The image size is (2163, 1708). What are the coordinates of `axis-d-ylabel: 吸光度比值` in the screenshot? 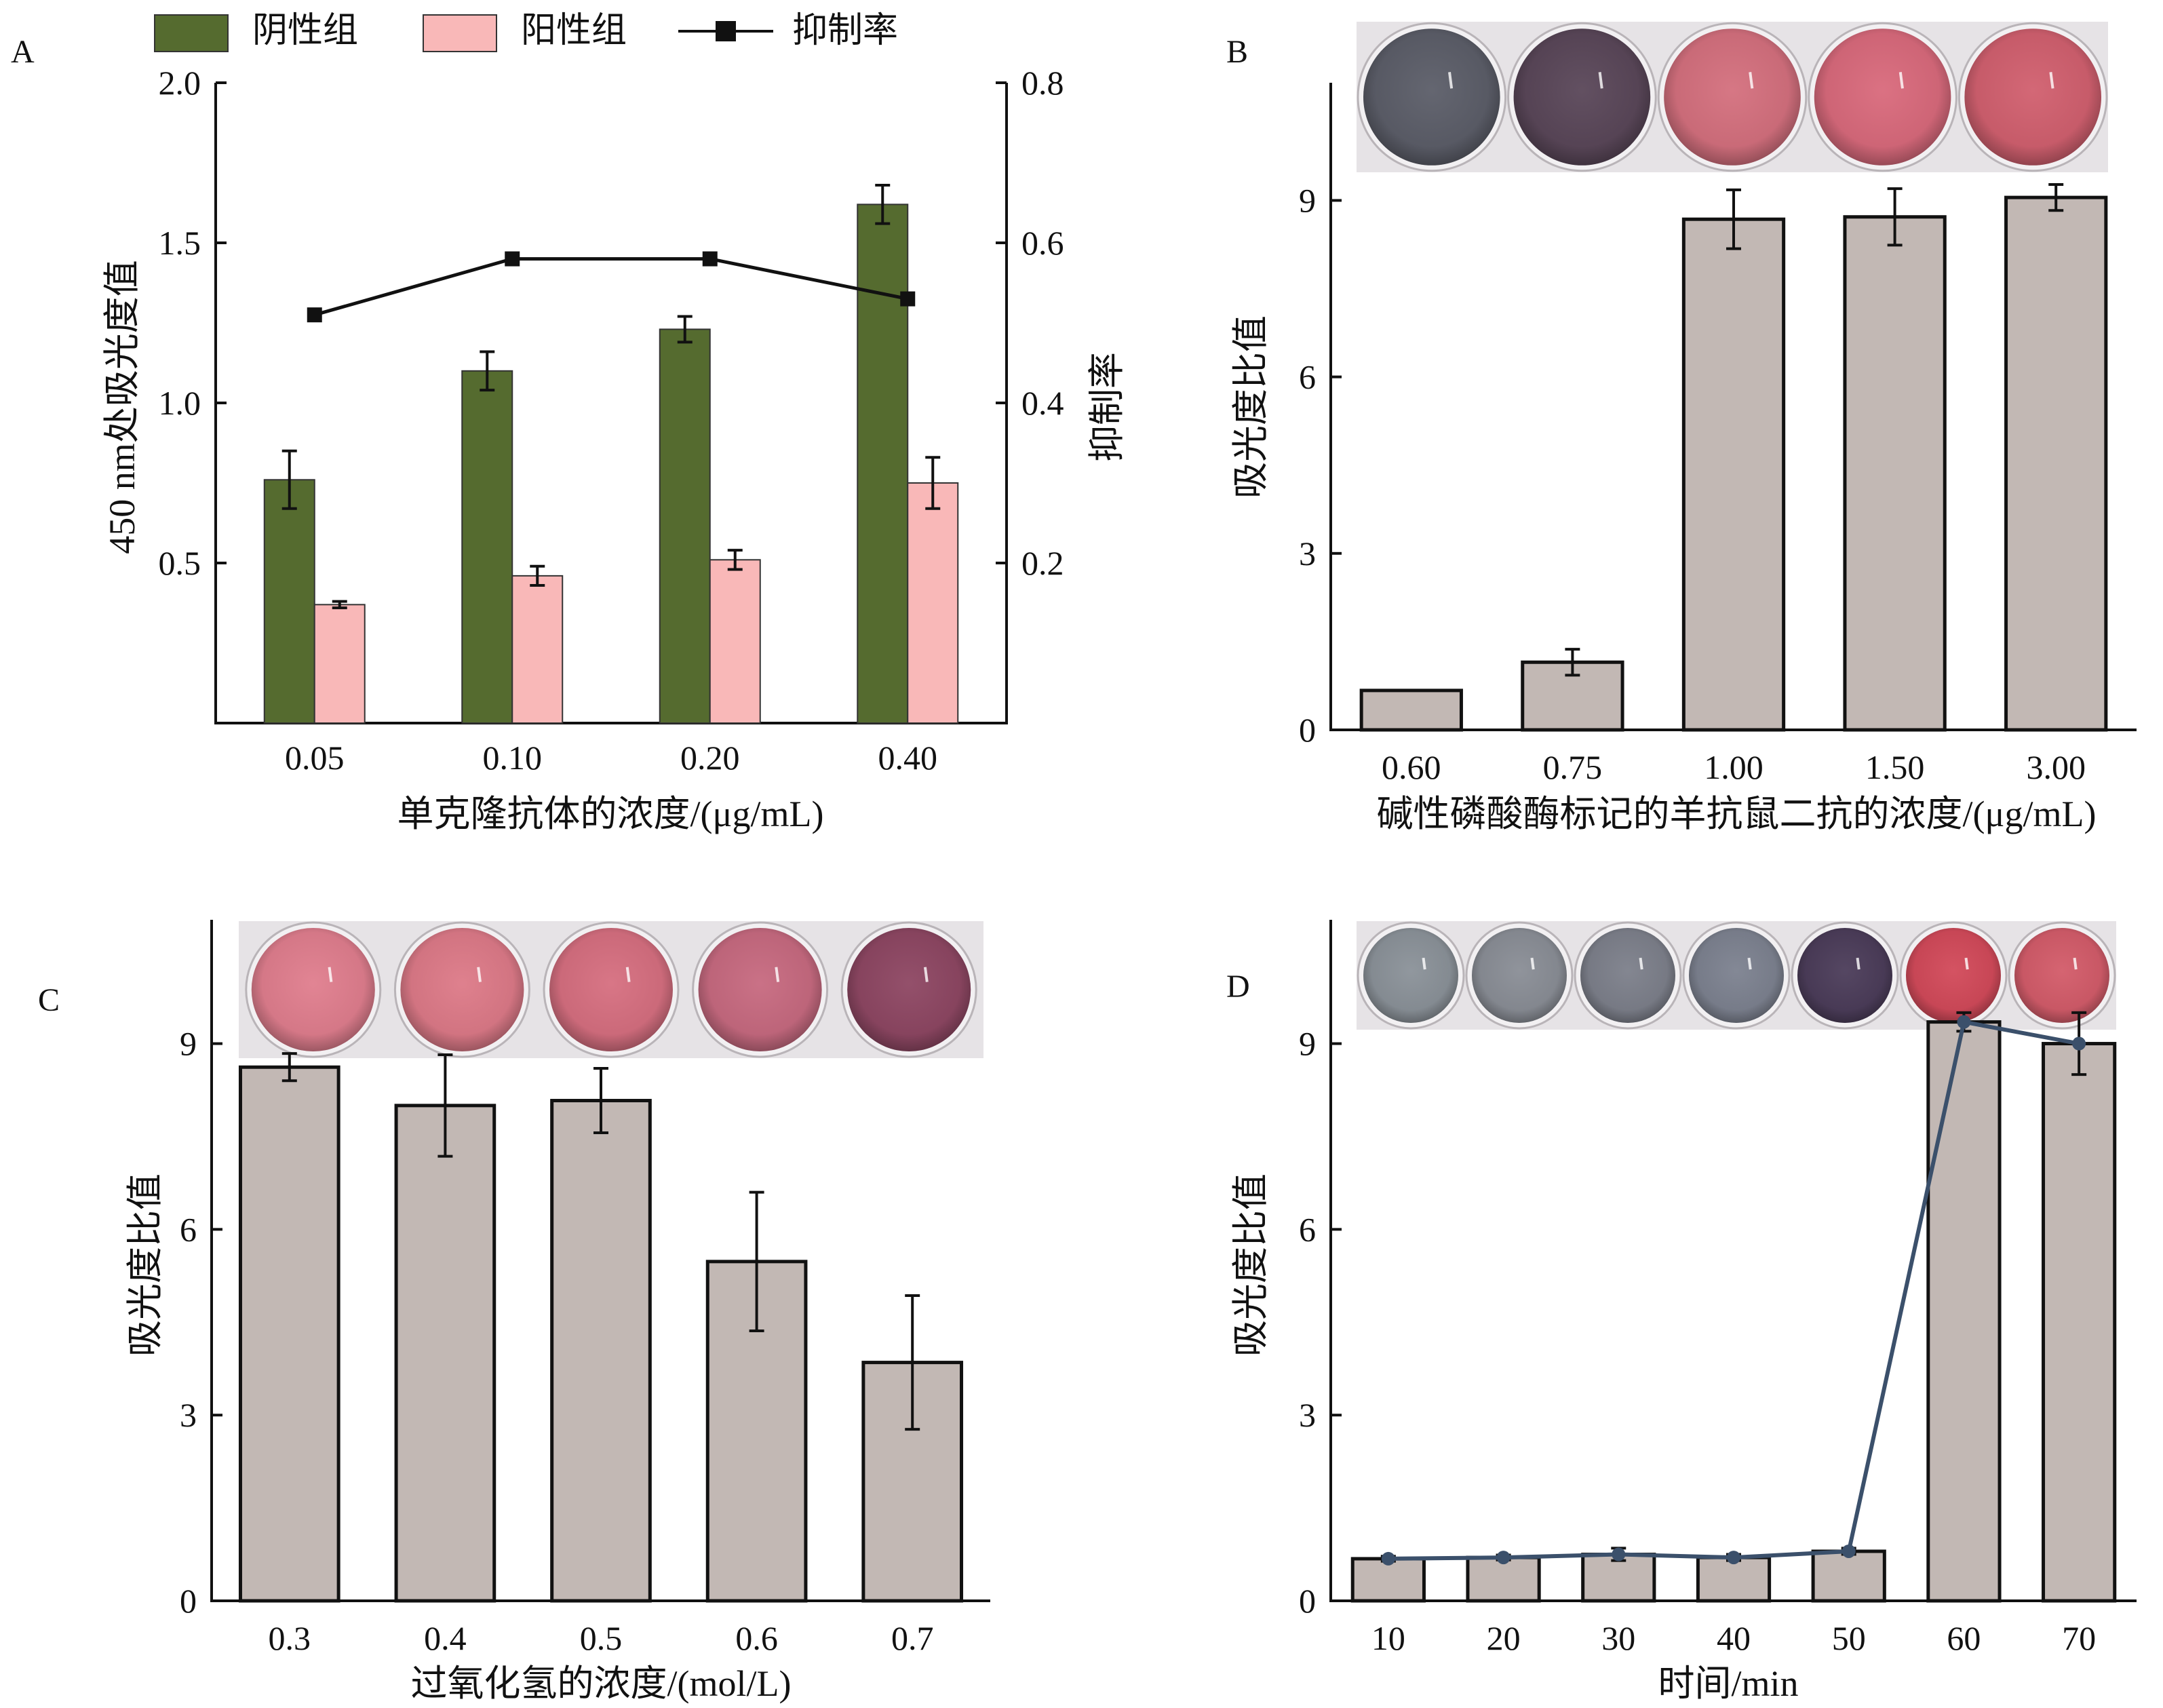 It's located at (1250, 1265).